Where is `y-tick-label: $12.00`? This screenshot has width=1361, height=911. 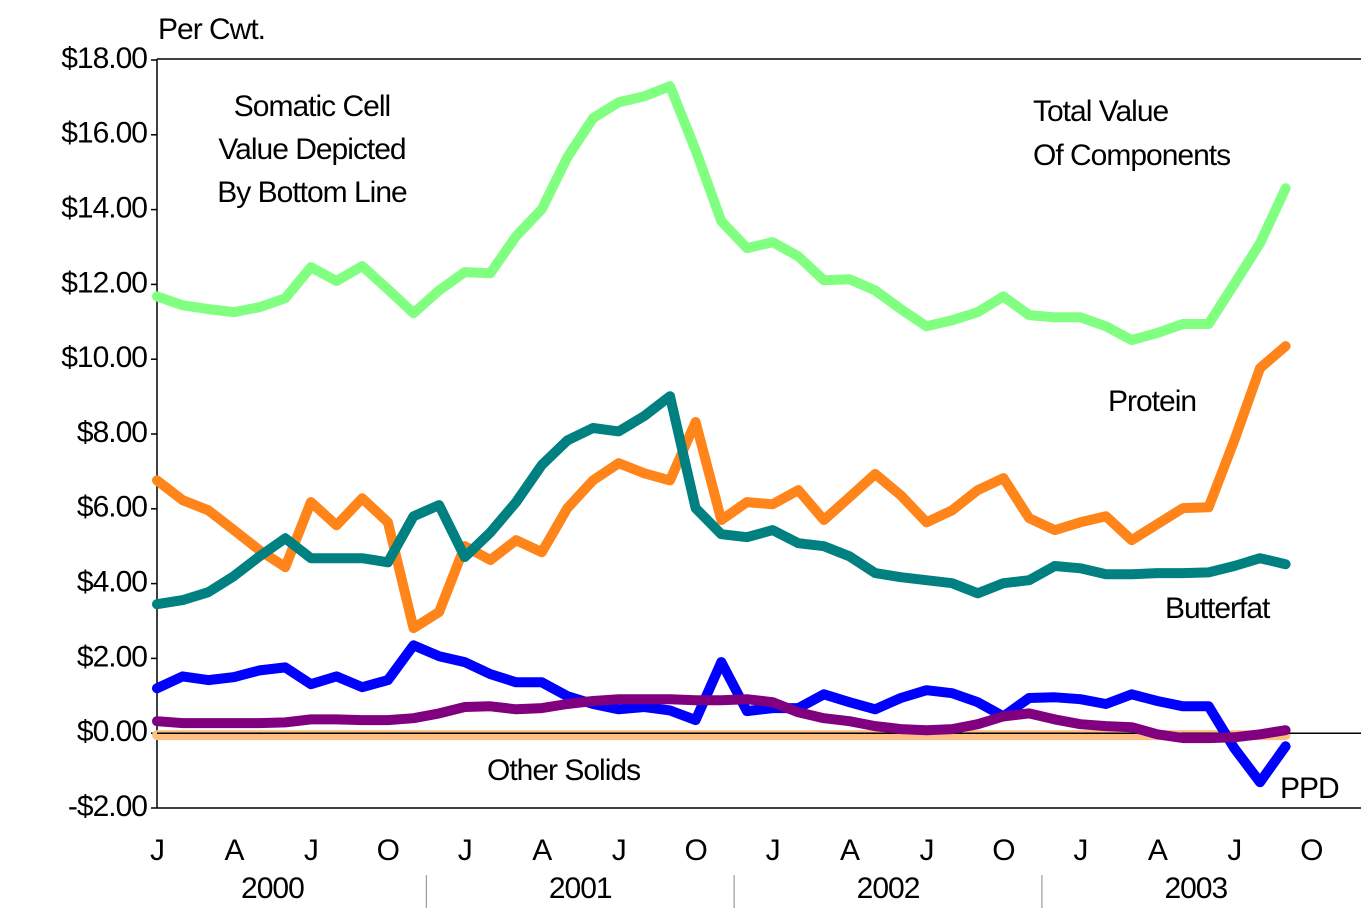 y-tick-label: $12.00 is located at coordinates (104, 282).